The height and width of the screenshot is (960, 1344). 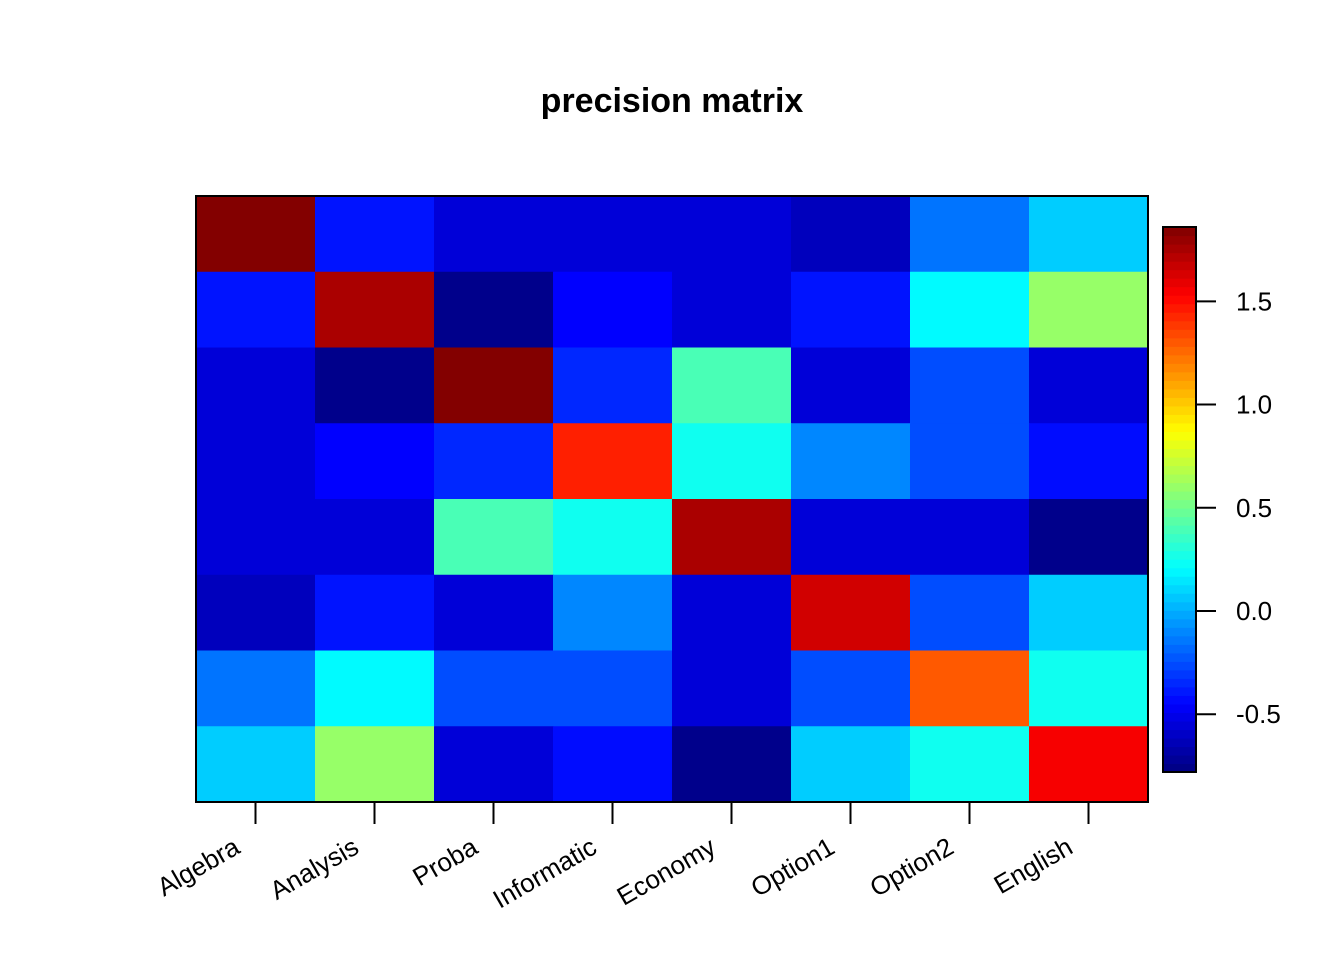 I want to click on x-tick-label: Analysis, so click(x=314, y=868).